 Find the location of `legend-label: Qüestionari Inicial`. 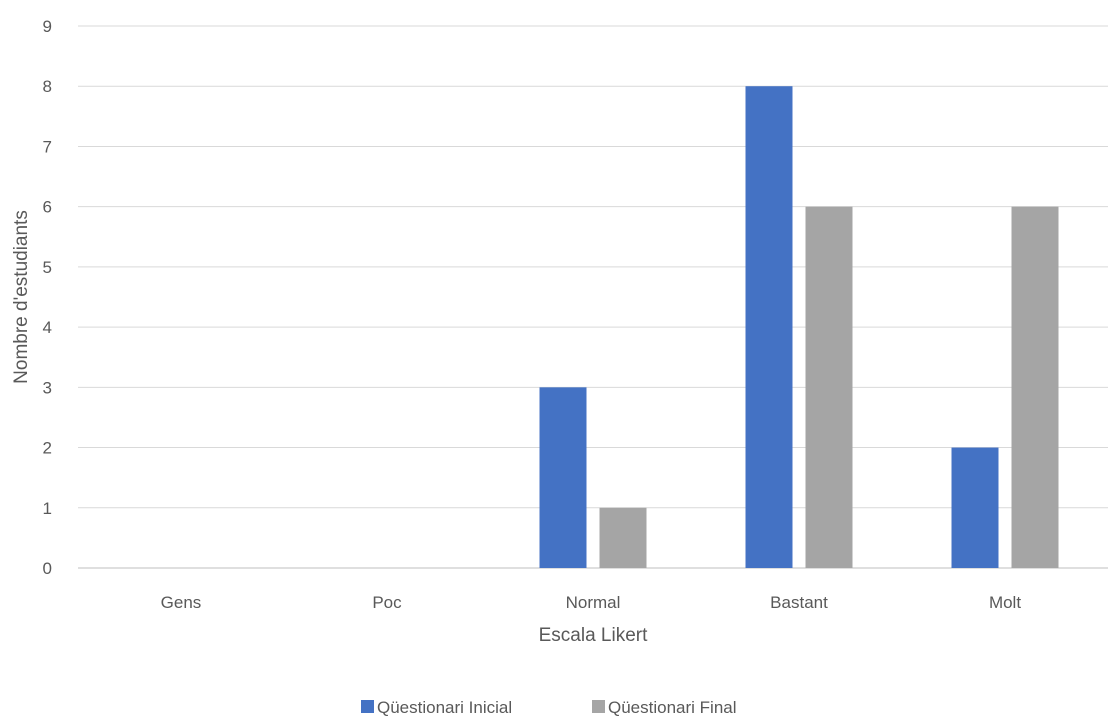

legend-label: Qüestionari Inicial is located at coordinates (444, 707).